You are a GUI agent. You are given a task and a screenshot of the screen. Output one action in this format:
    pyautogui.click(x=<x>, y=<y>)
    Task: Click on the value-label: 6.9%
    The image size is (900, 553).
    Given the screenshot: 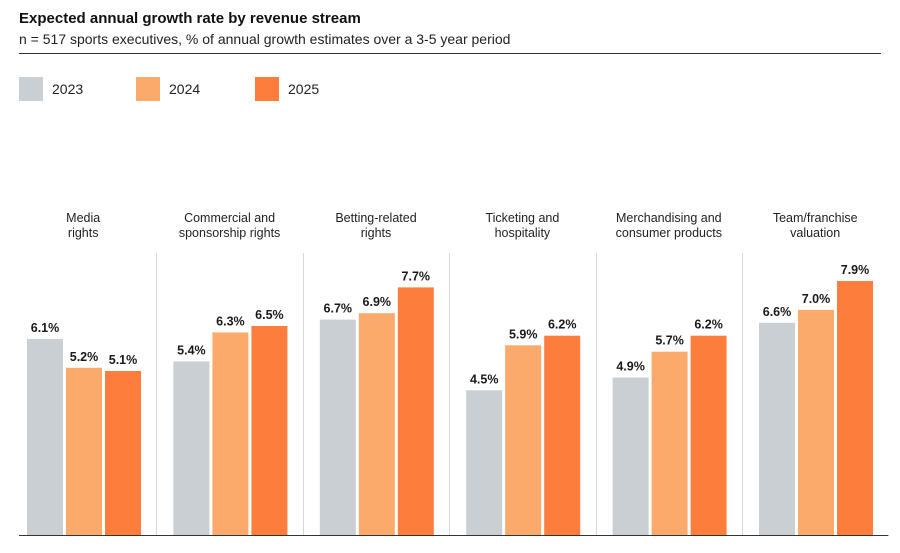 What is the action you would take?
    pyautogui.click(x=377, y=302)
    